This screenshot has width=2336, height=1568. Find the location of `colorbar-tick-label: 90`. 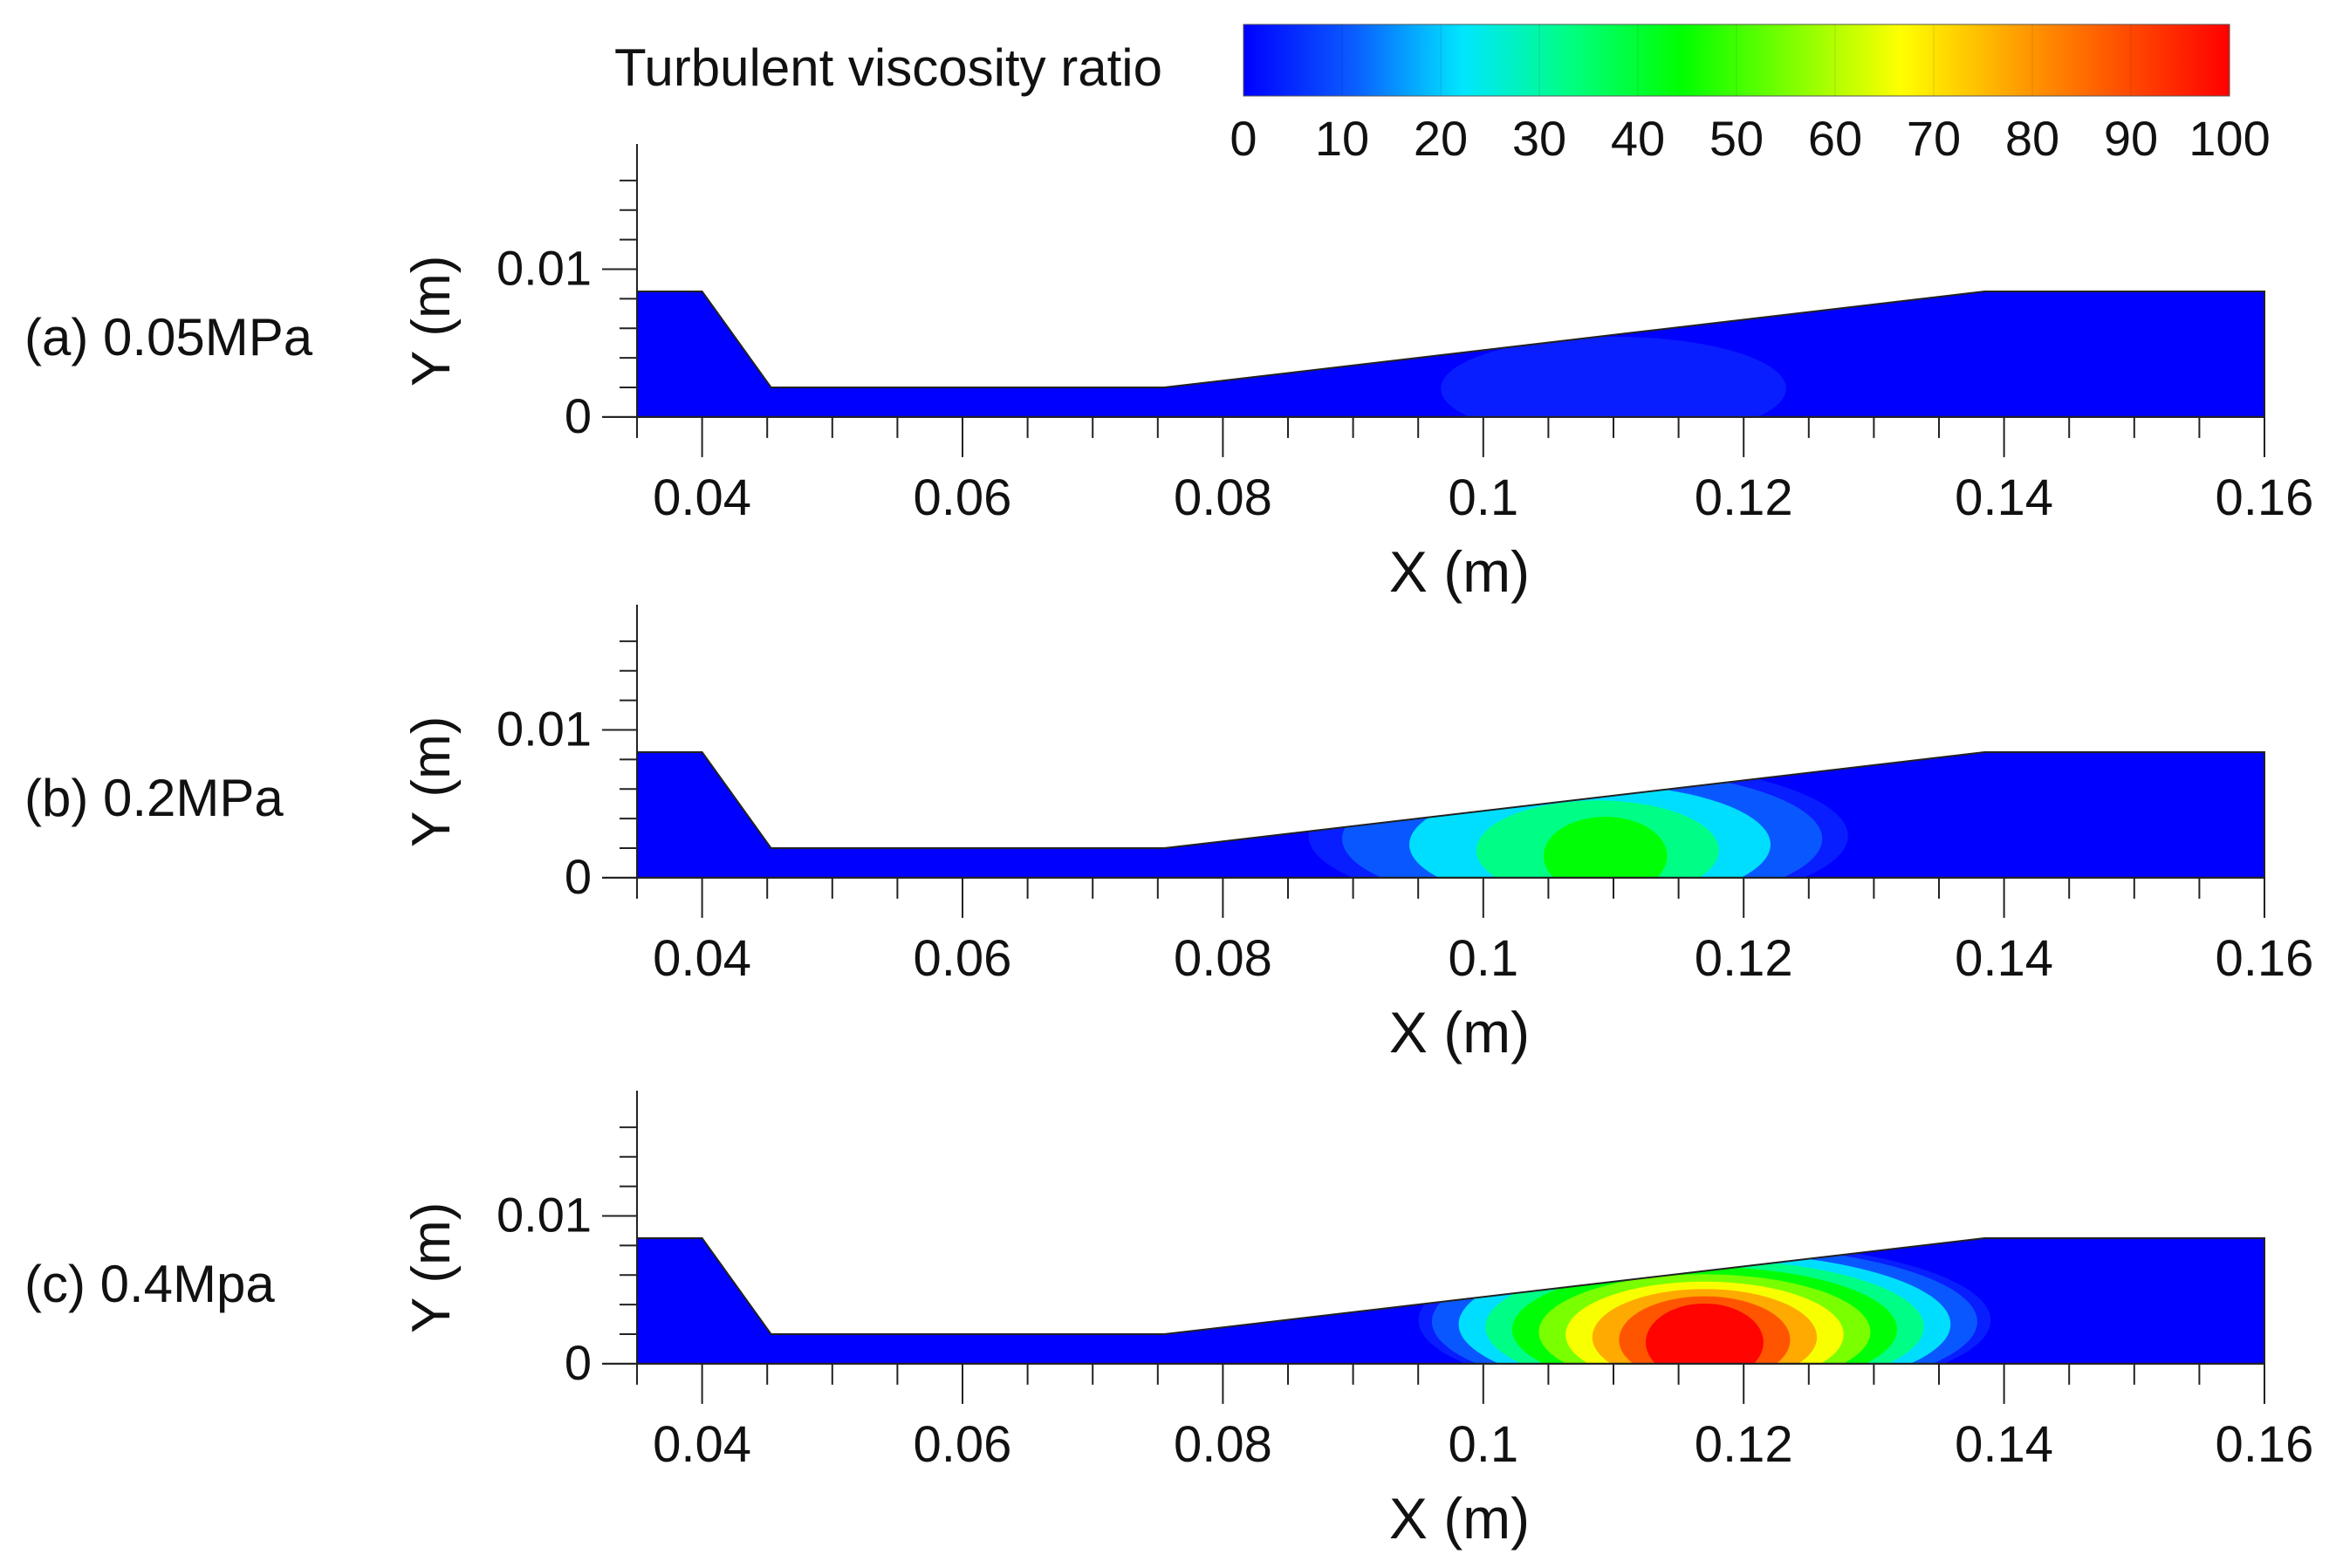

colorbar-tick-label: 90 is located at coordinates (2131, 138).